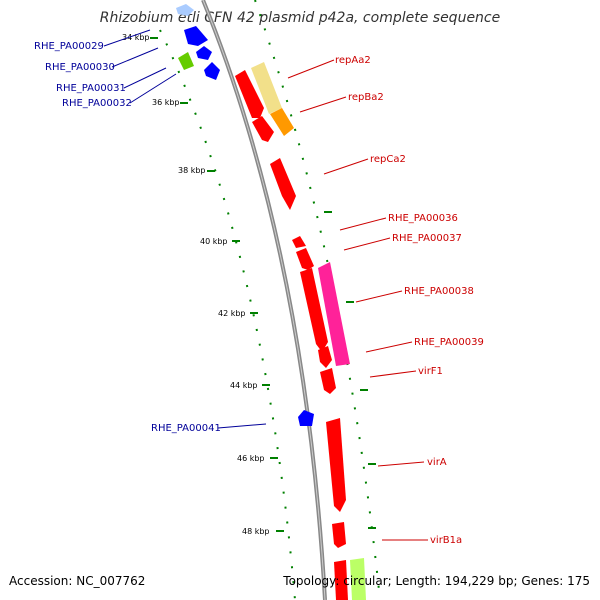 The height and width of the screenshot is (600, 600). What do you see at coordinates (185, 10) in the screenshot?
I see `cds-light-blue` at bounding box center [185, 10].